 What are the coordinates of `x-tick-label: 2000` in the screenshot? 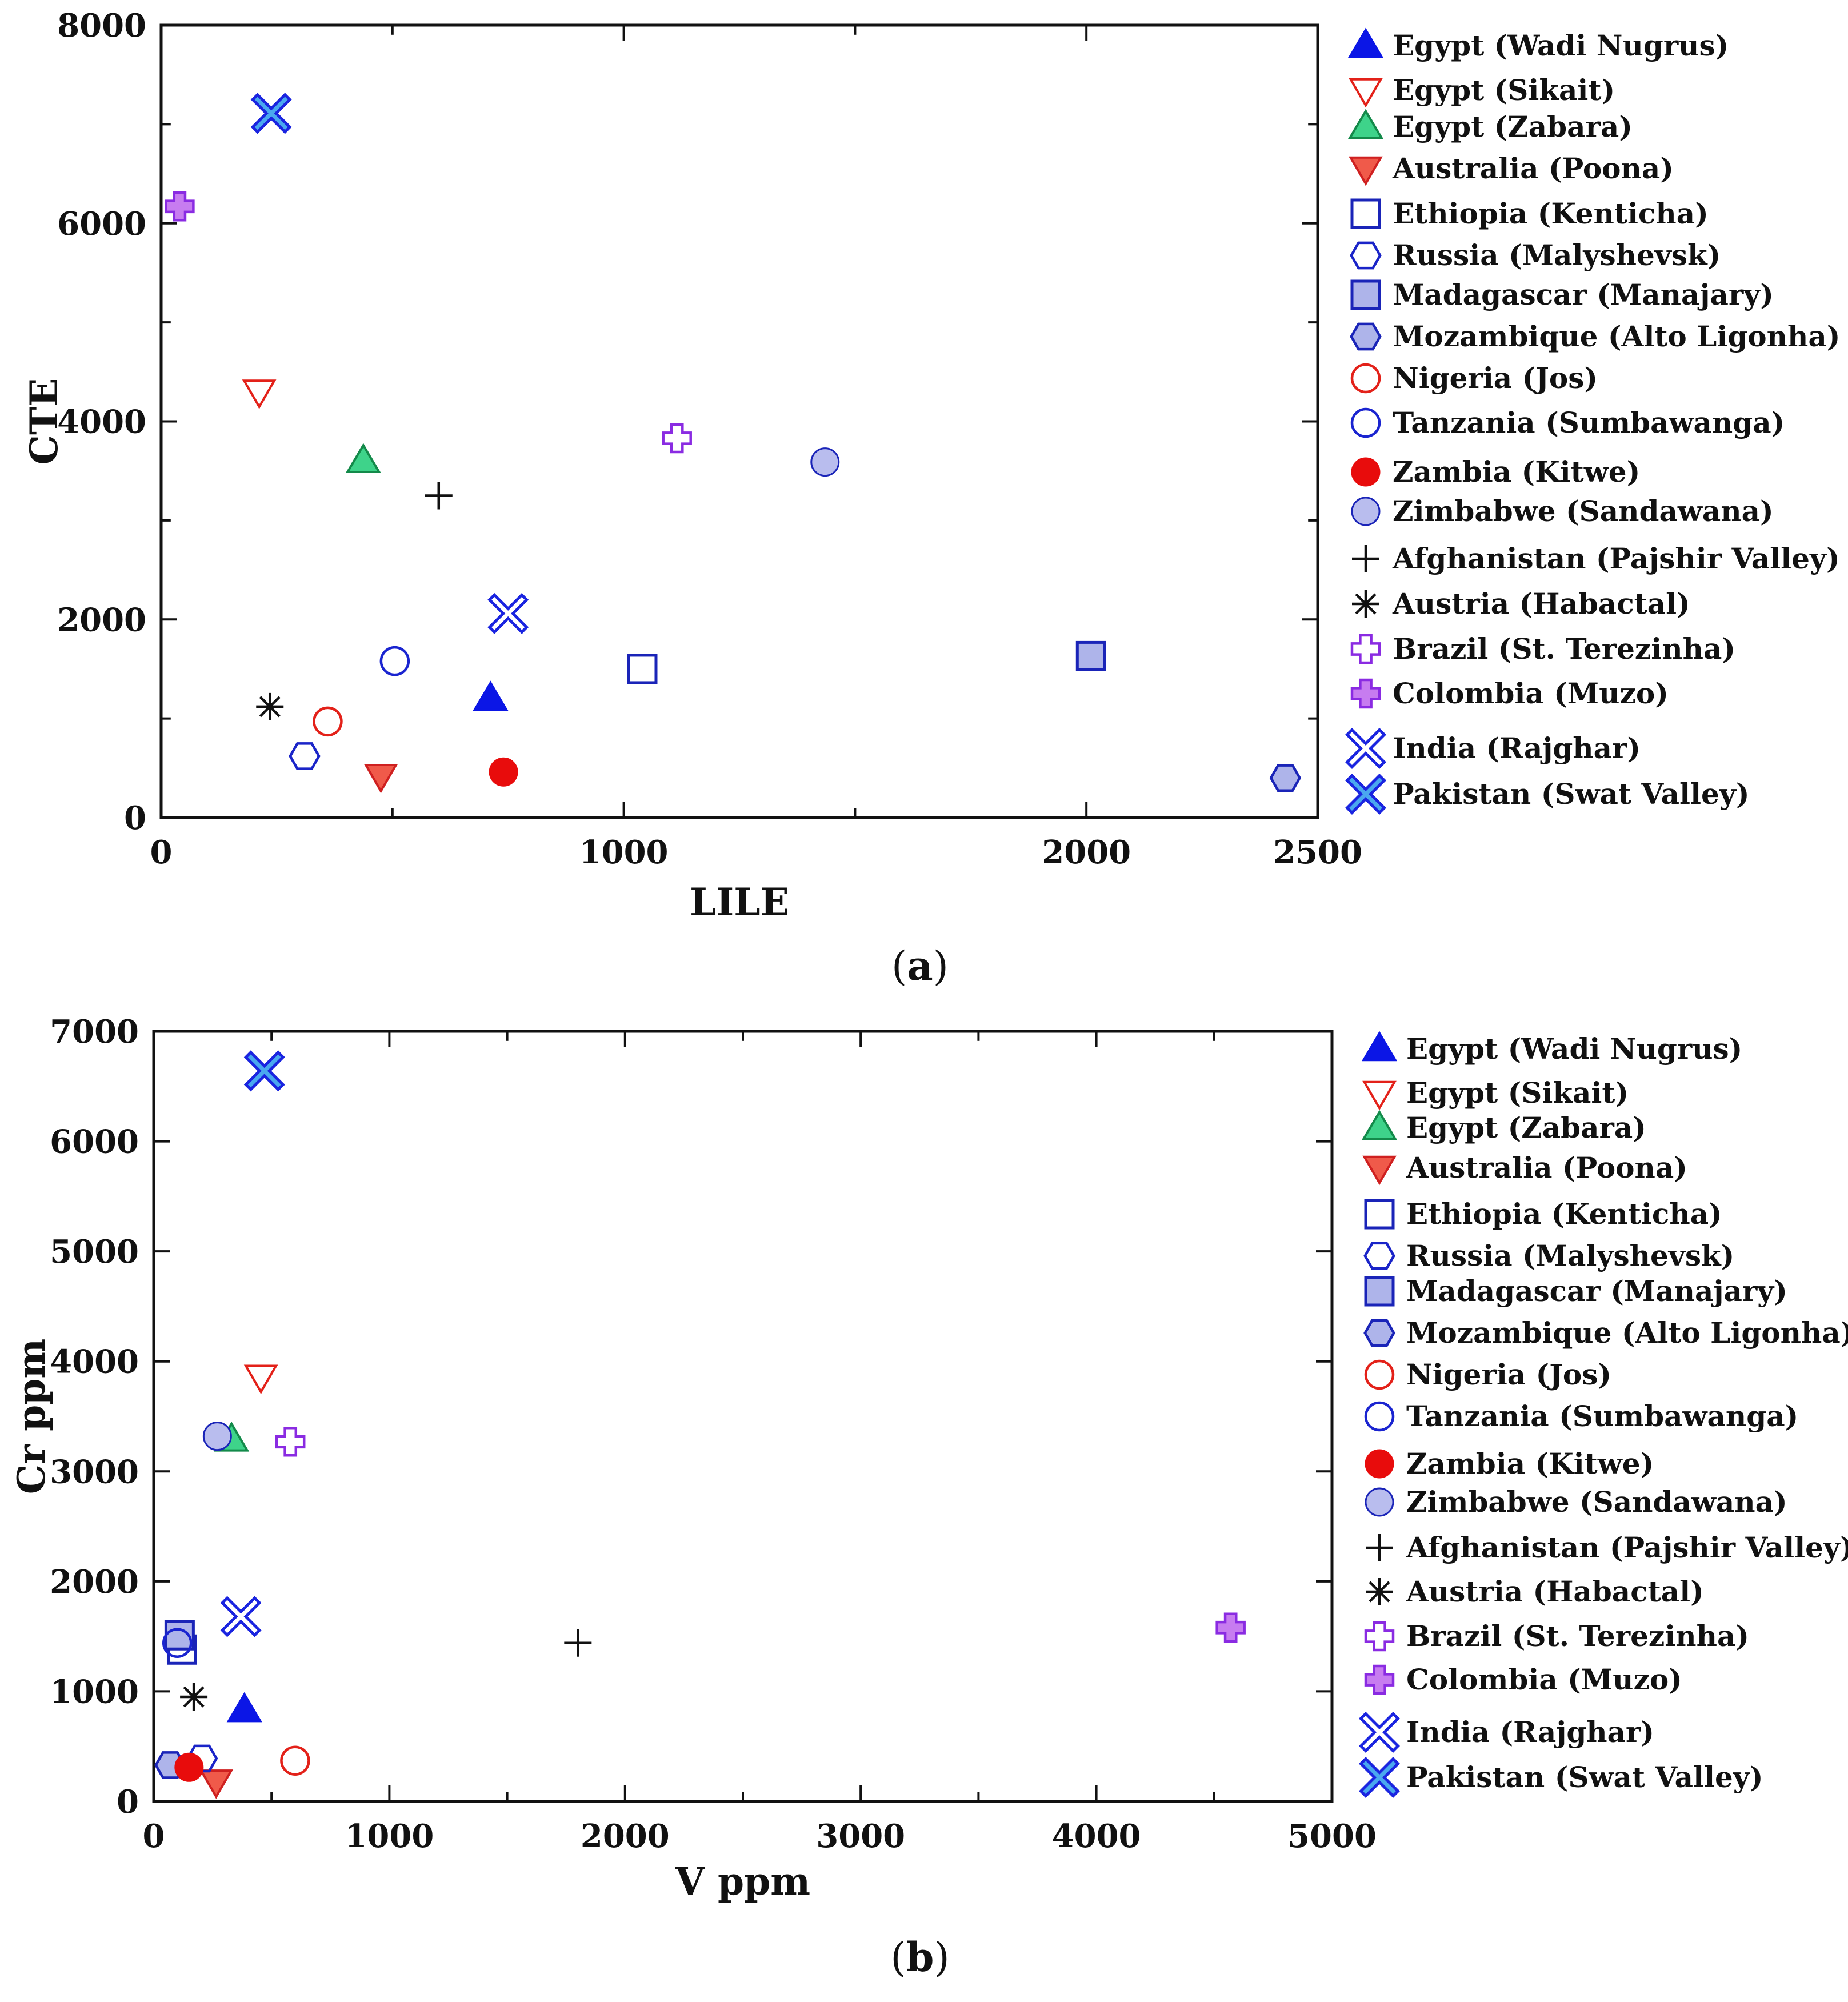 It's located at (1086, 853).